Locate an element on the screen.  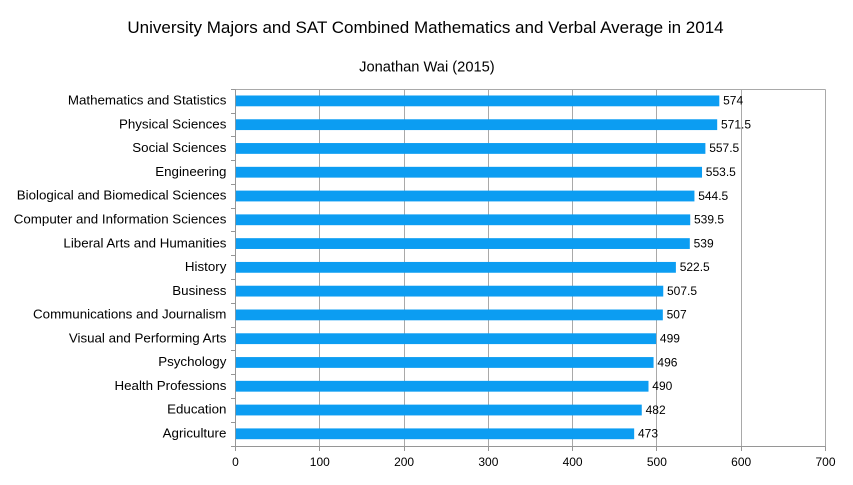
svg-text:Computer and Information Scien: Computer and Information Sciences is located at coordinates (120, 219).